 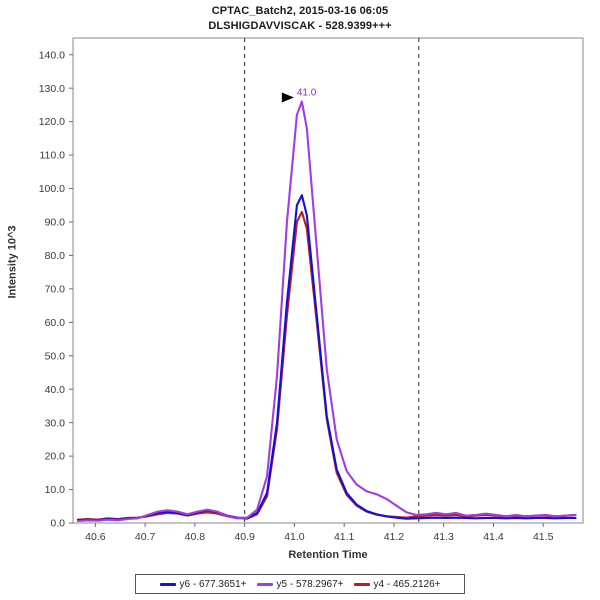 I want to click on x-axis-tick-label: 41.4, so click(x=493, y=537).